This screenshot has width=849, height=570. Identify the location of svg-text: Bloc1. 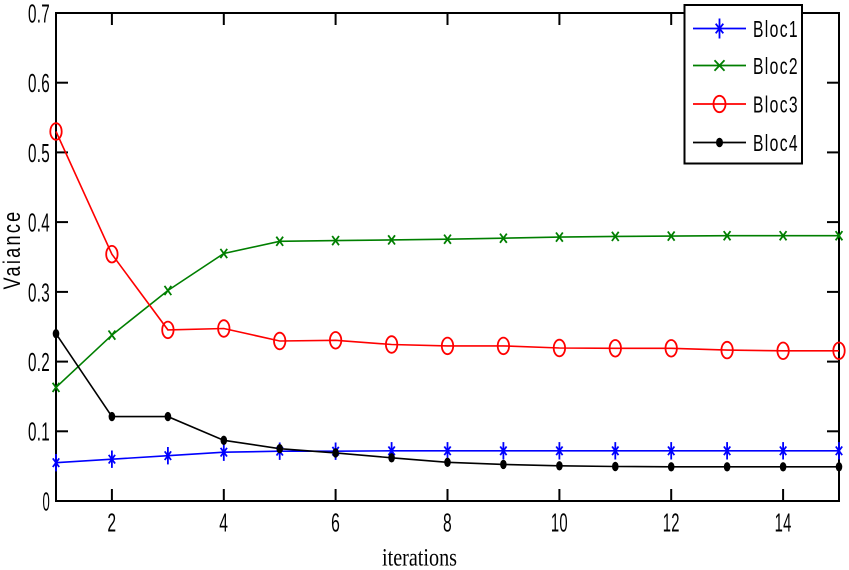
(776, 29).